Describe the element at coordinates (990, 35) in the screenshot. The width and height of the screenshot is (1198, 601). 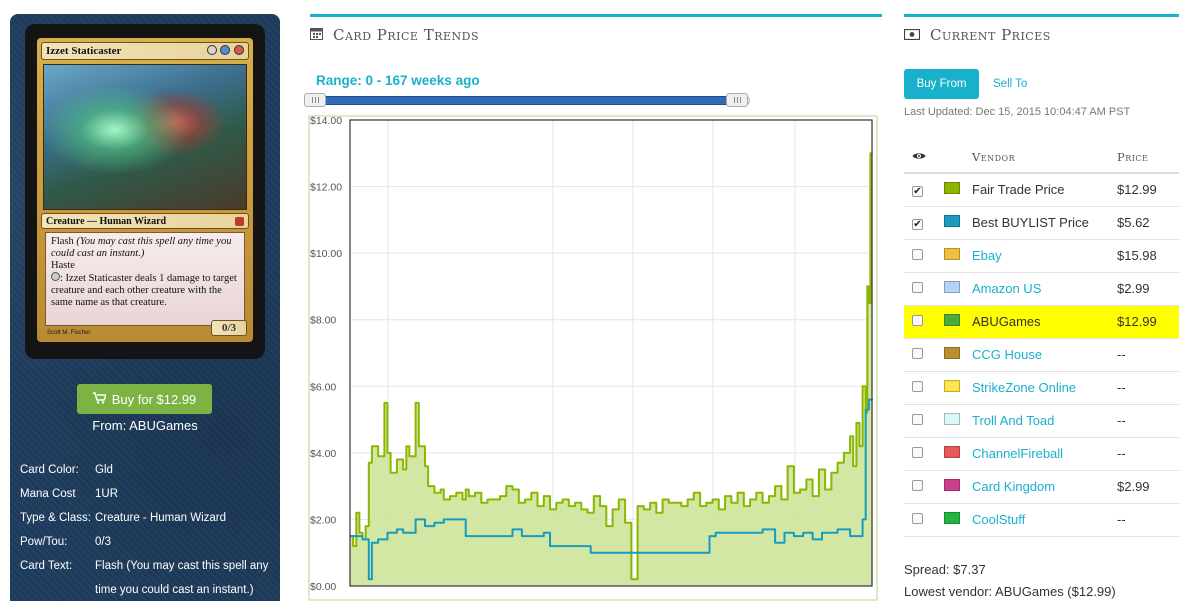
I see `prices-title-text: Current Prices` at that location.